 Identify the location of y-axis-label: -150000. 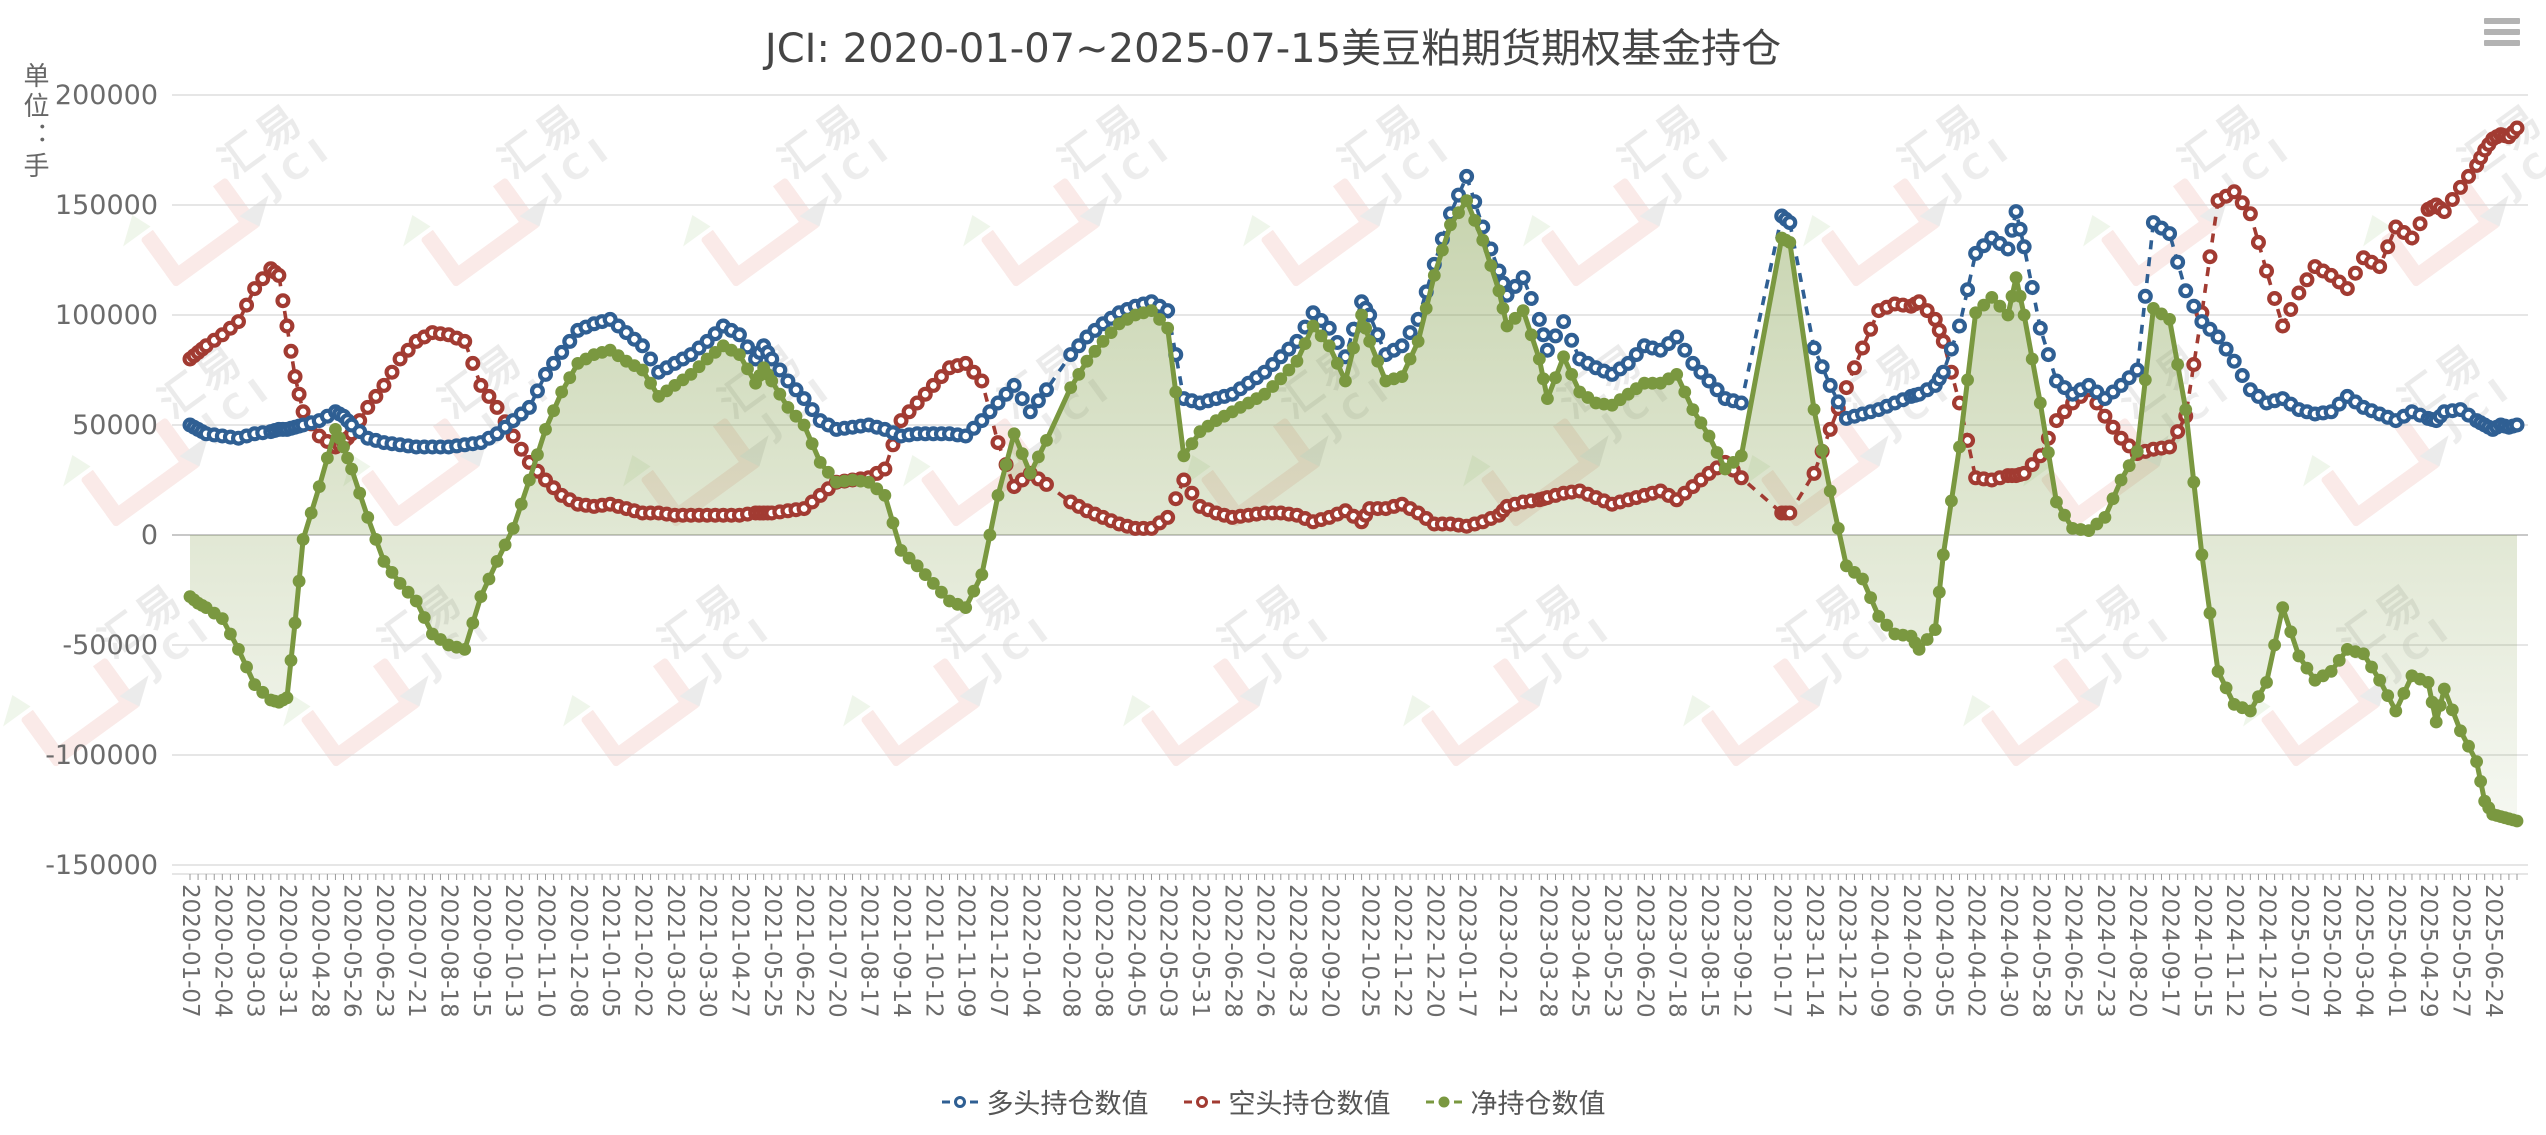
(101, 865).